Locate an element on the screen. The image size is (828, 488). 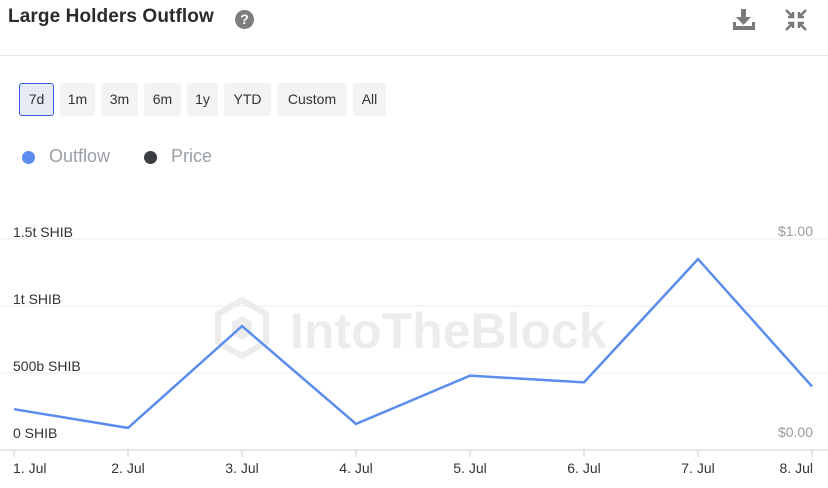
x-tick-label: 8. Jul is located at coordinates (796, 468).